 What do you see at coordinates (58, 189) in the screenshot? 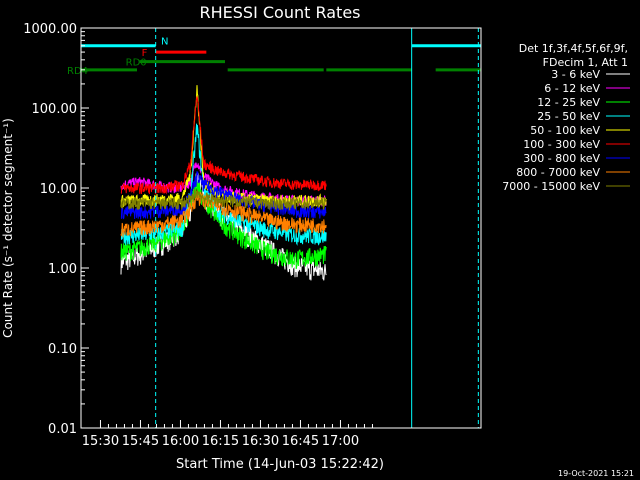
I see `y-tick-label-4: 10.00` at bounding box center [58, 189].